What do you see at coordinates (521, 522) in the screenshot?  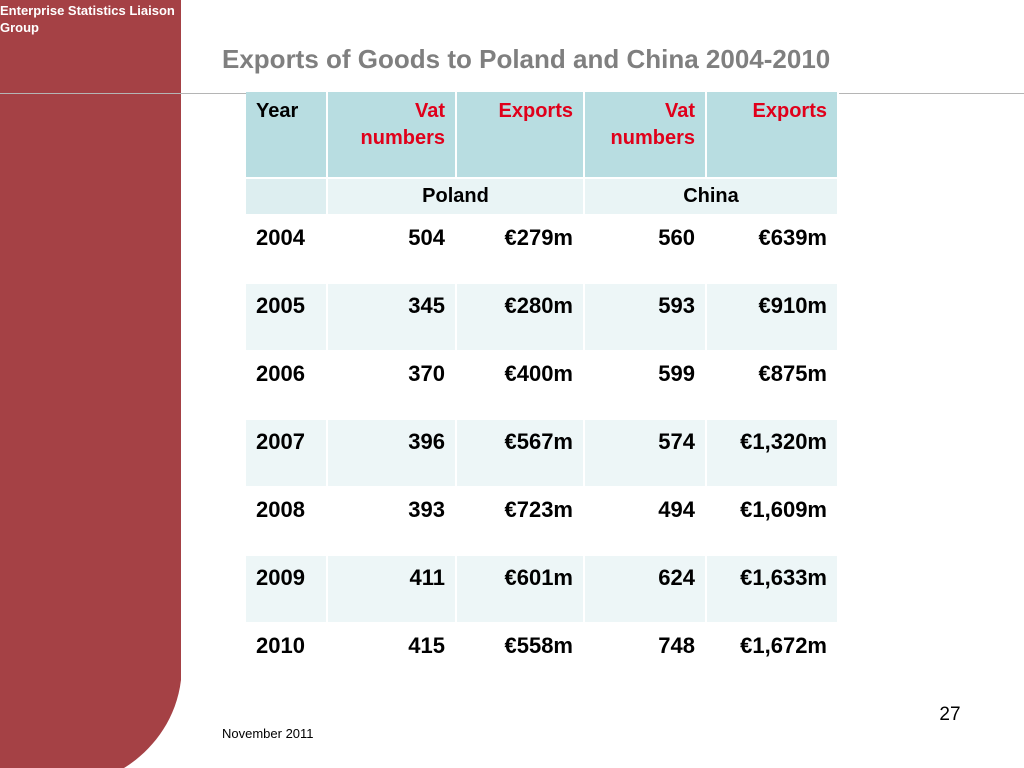 I see `cell-poland-exports: €723m` at bounding box center [521, 522].